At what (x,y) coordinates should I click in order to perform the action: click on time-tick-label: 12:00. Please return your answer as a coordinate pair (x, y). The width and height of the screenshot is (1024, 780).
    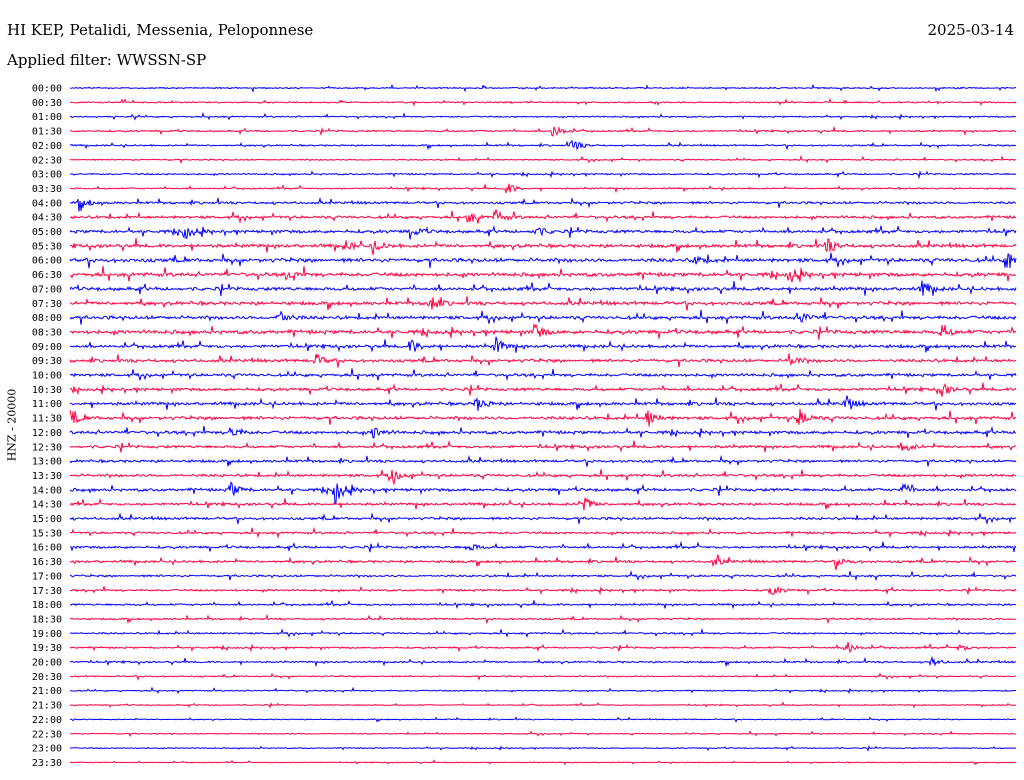
    Looking at the image, I should click on (47, 433).